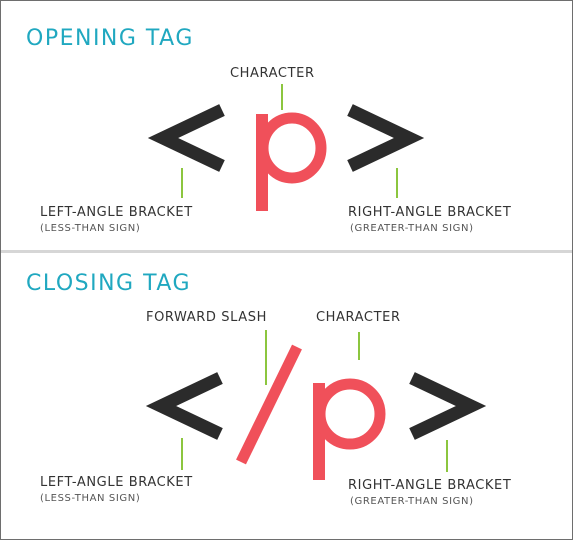  What do you see at coordinates (90, 228) in the screenshot?
I see `opening-left-bracket-sublabel: (LESS-THAN SIGN)` at bounding box center [90, 228].